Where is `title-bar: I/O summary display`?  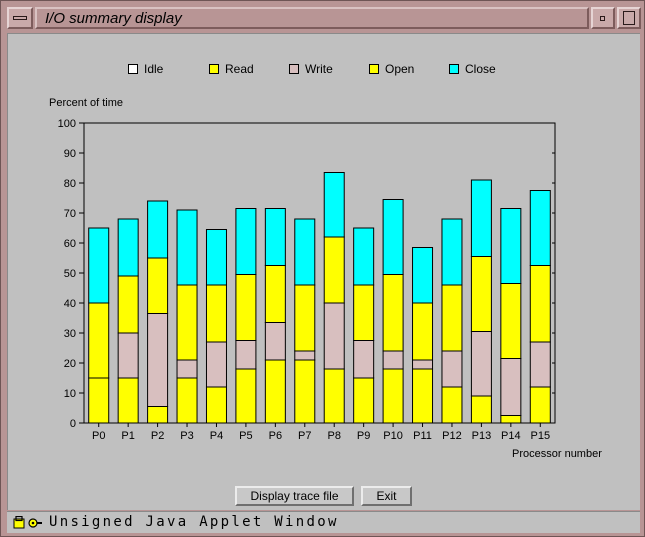 title-bar: I/O summary display is located at coordinates (323, 18).